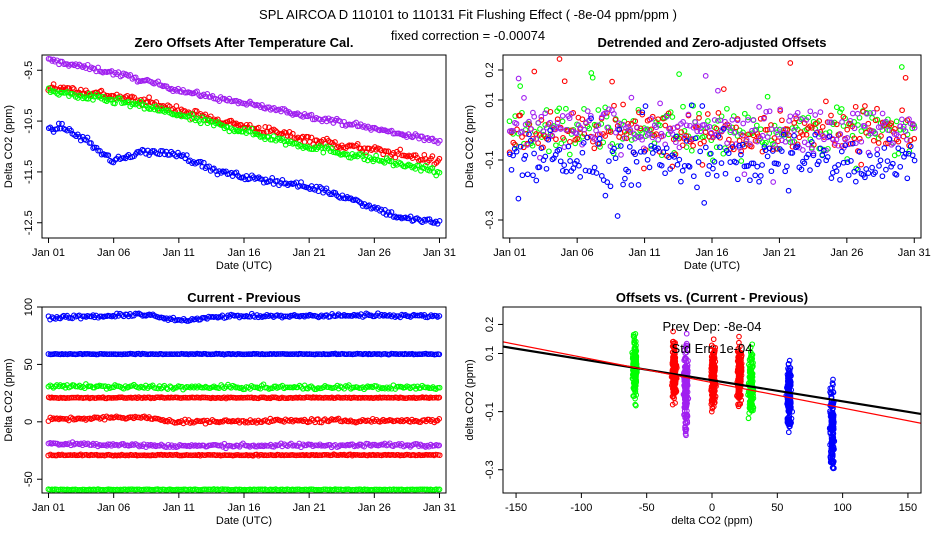 Image resolution: width=936 pixels, height=540 pixels. I want to click on y-tick-label: 50, so click(29, 364).